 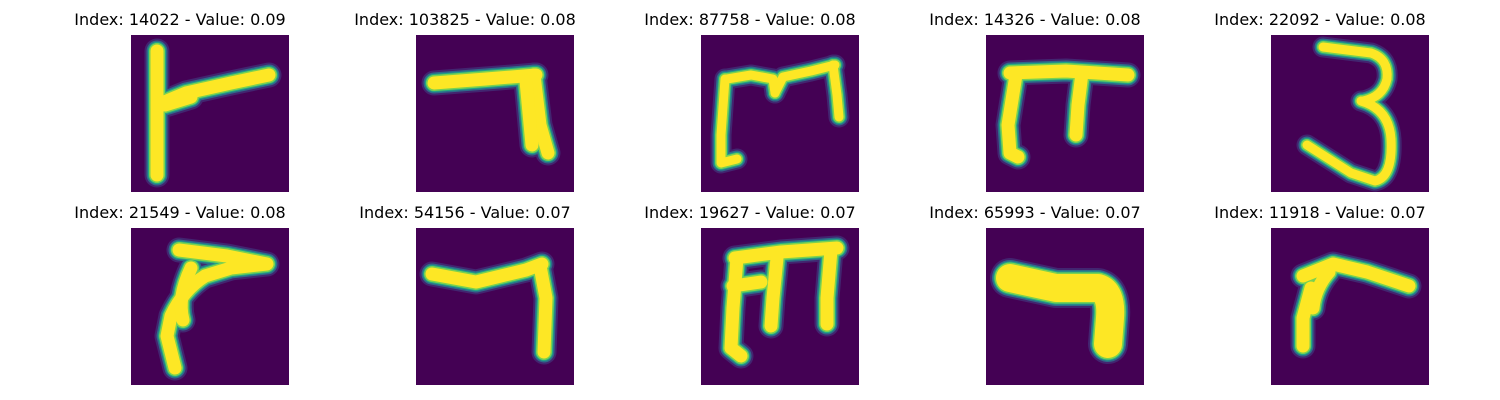 I want to click on panel-title: Index: 87758 - Value: 0.08, so click(x=750, y=19).